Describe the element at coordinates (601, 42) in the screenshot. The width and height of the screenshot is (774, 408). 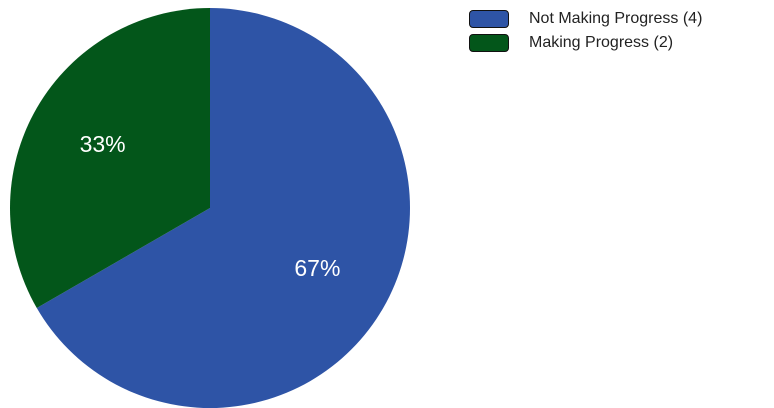
I see `legend-label-making-progress: Making Progress (2)` at that location.